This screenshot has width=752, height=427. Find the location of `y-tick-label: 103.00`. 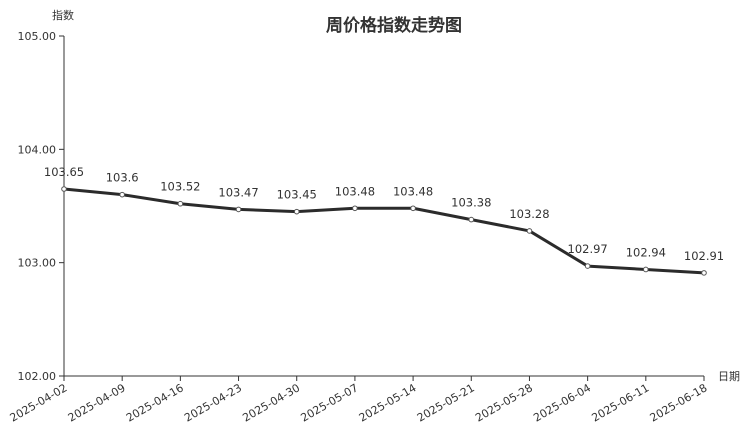

y-tick-label: 103.00 is located at coordinates (37, 263).